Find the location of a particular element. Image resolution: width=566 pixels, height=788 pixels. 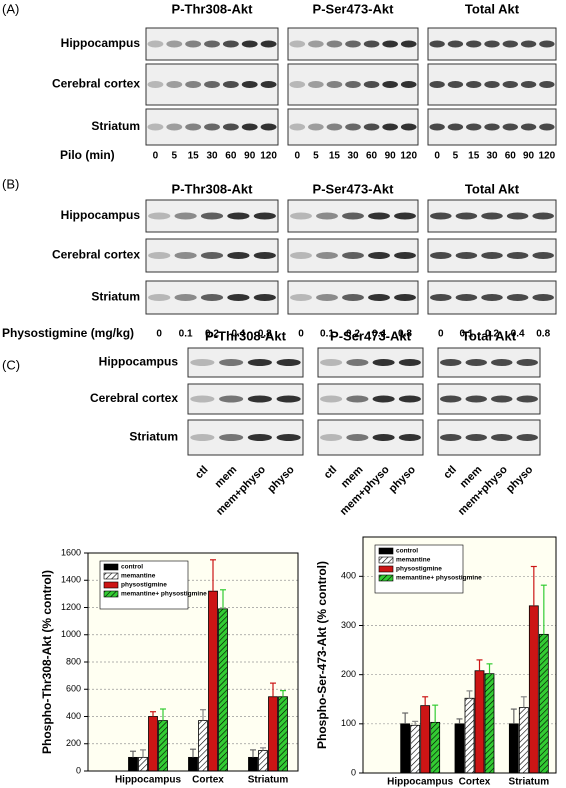

y-tick-label: 1600 is located at coordinates (71, 552).